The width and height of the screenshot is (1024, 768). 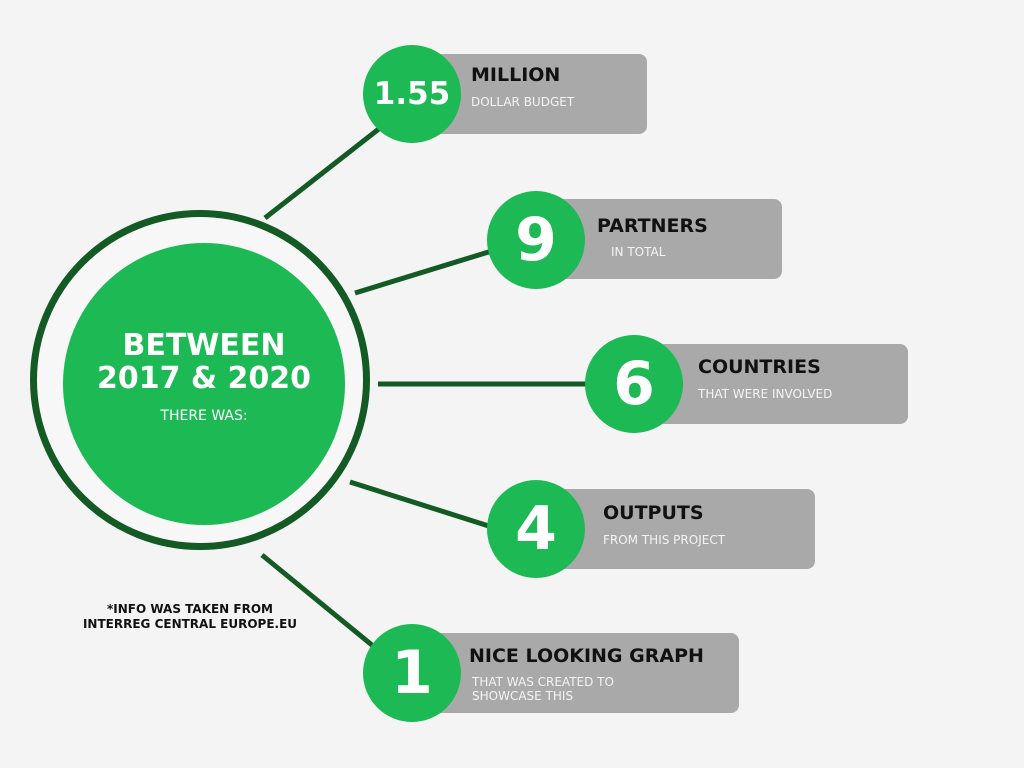 I want to click on connector-line-graph, so click(x=320, y=602).